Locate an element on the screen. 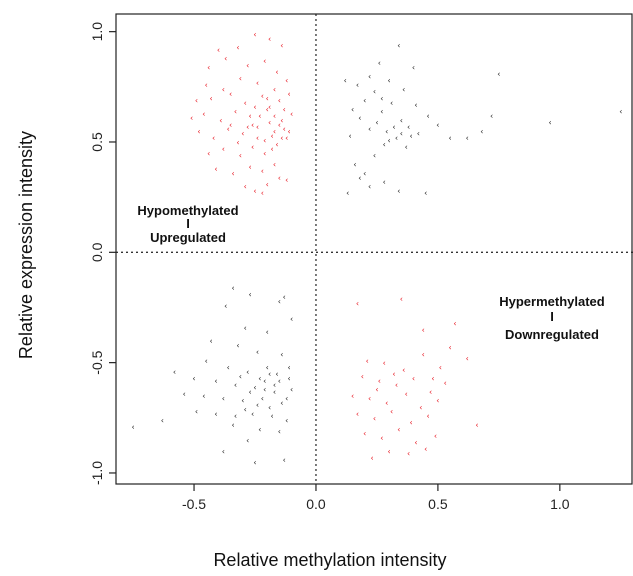 The width and height of the screenshot is (633, 576). annotation-hypo-separator: I is located at coordinates (188, 223).